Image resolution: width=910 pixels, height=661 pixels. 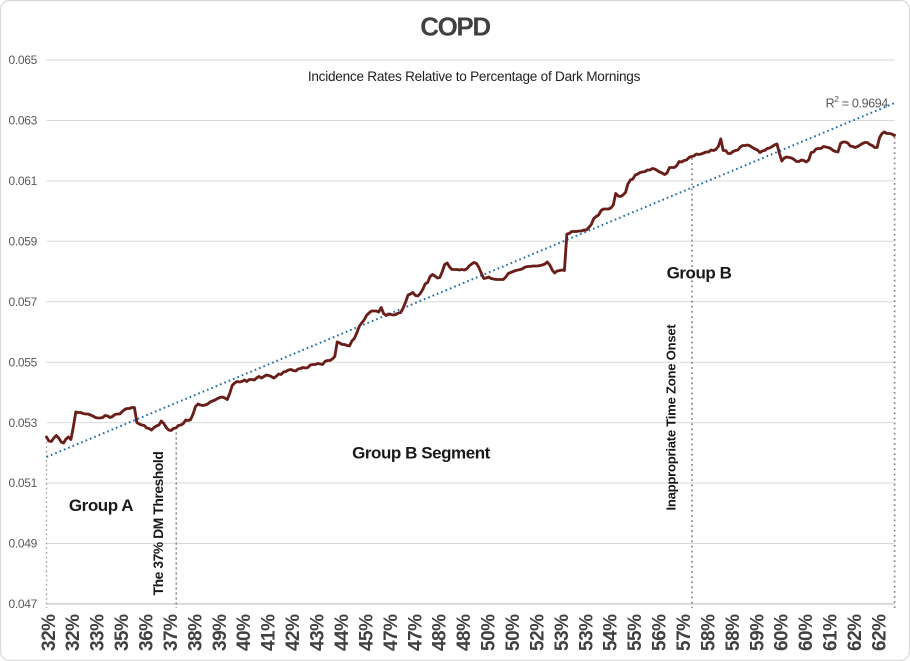 I want to click on svg-text: 61%, so click(x=831, y=632).